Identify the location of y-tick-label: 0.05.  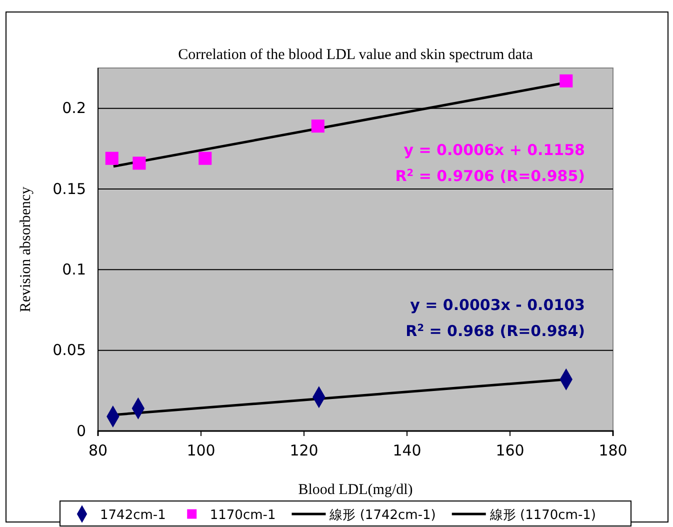
(69, 350).